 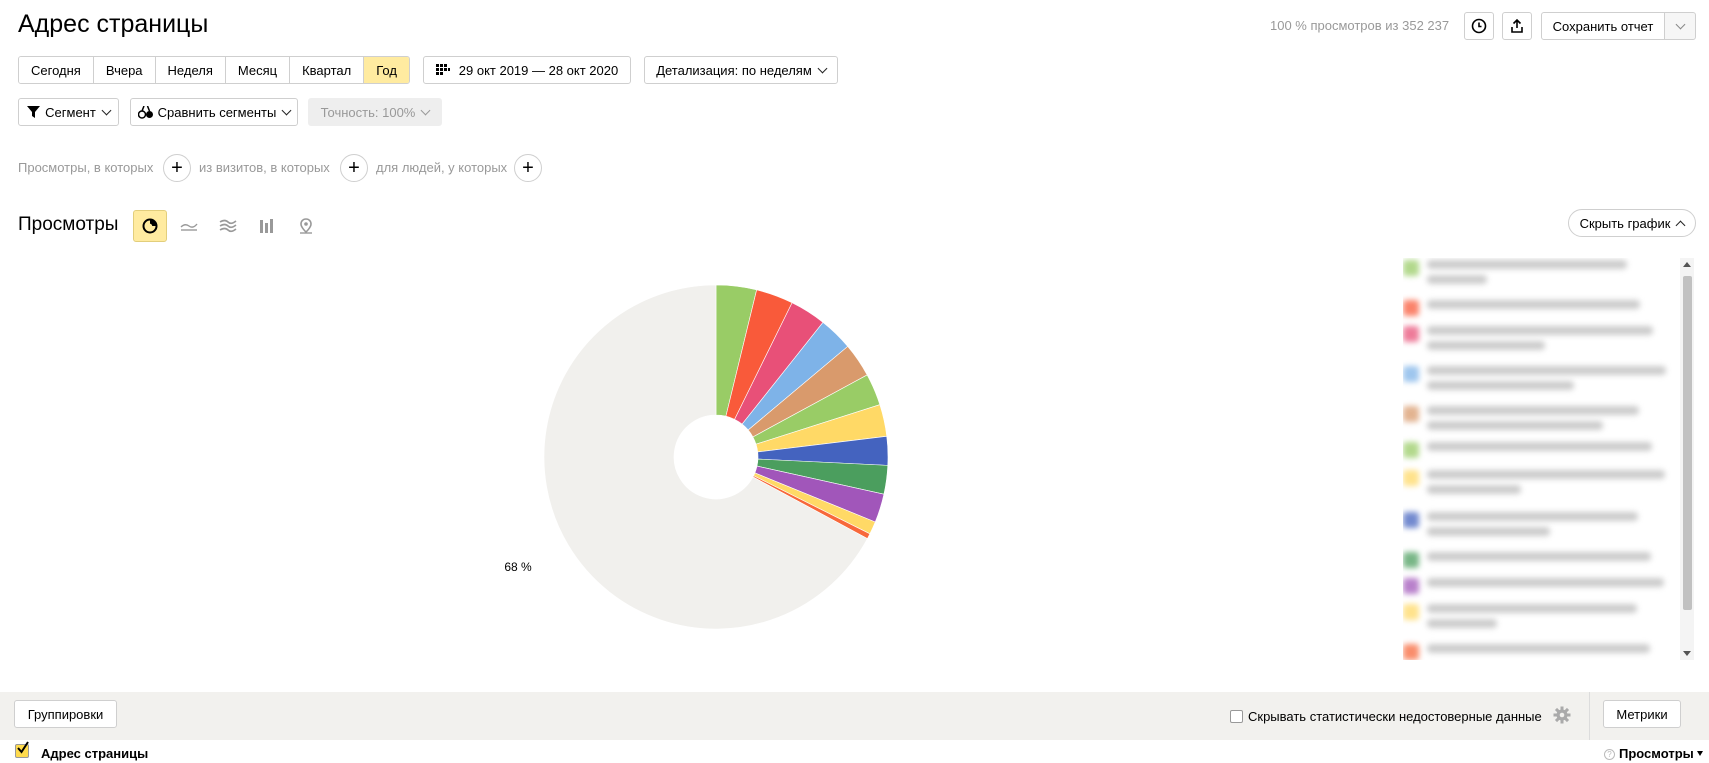 I want to click on filter-people-label: для людей, у которых, so click(x=442, y=167).